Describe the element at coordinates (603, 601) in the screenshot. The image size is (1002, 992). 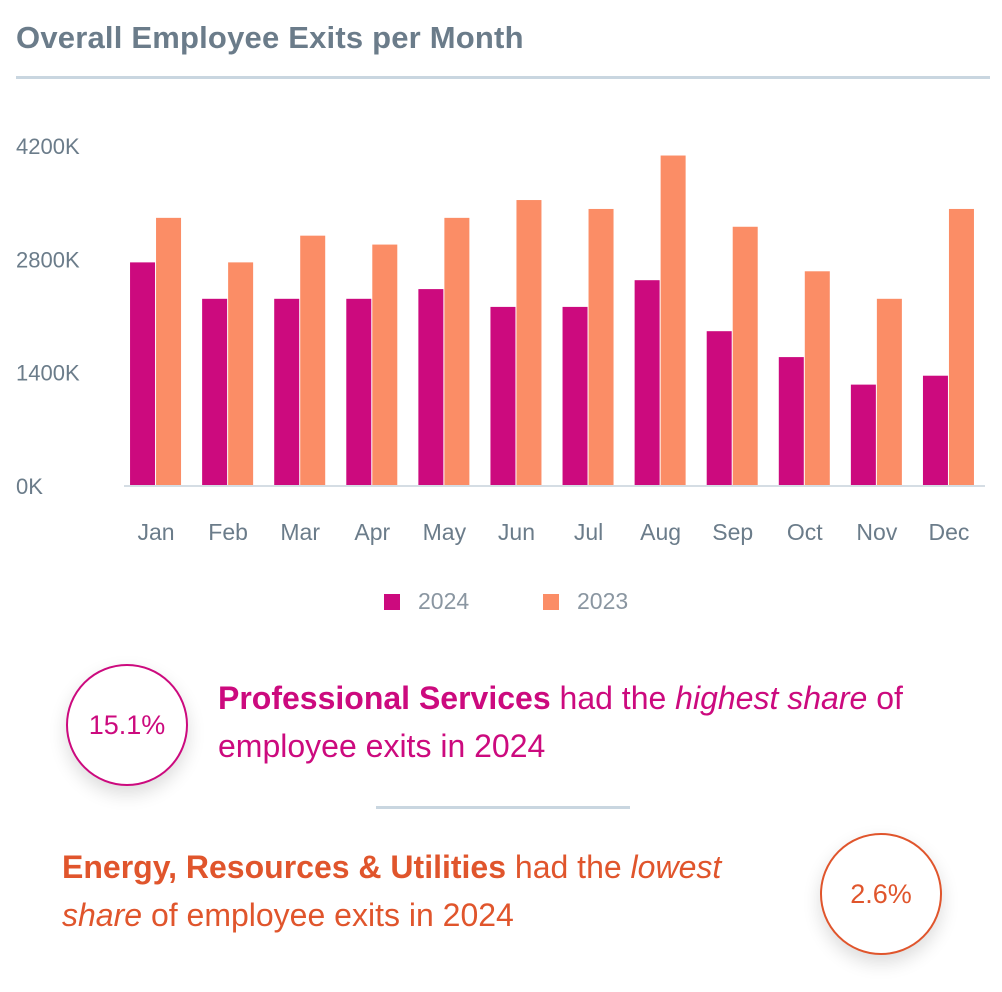
I see `legend-label-2023: 2023` at that location.